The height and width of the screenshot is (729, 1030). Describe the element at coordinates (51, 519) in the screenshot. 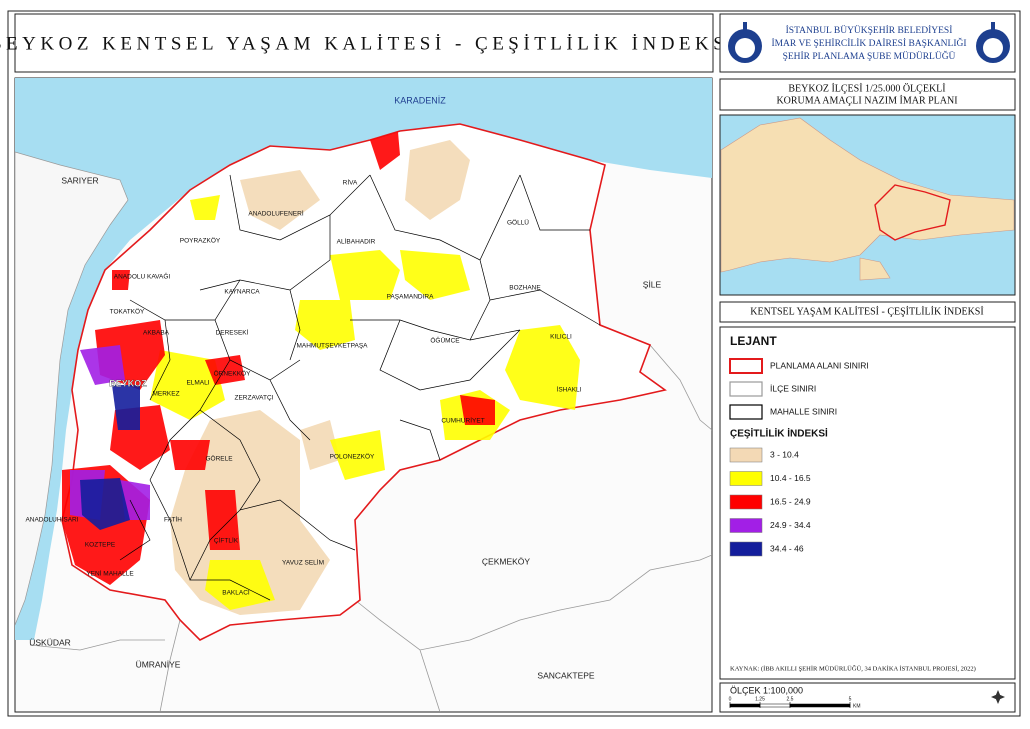

I see `neighbourhood-label: ANADOLUHİSARI` at that location.